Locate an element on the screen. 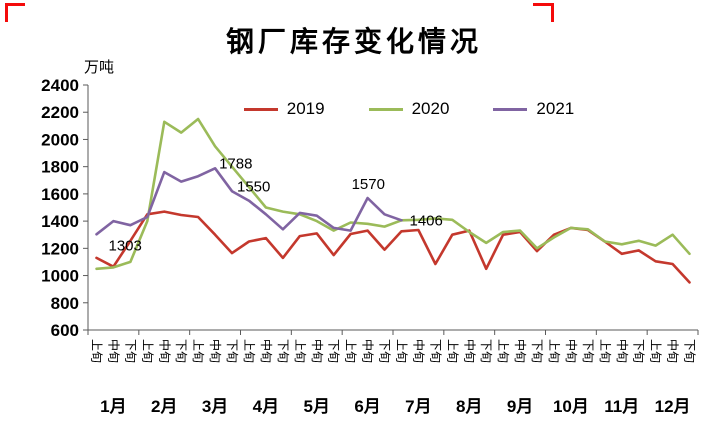 The width and height of the screenshot is (708, 445). legend-swatch-2019 is located at coordinates (260, 109).